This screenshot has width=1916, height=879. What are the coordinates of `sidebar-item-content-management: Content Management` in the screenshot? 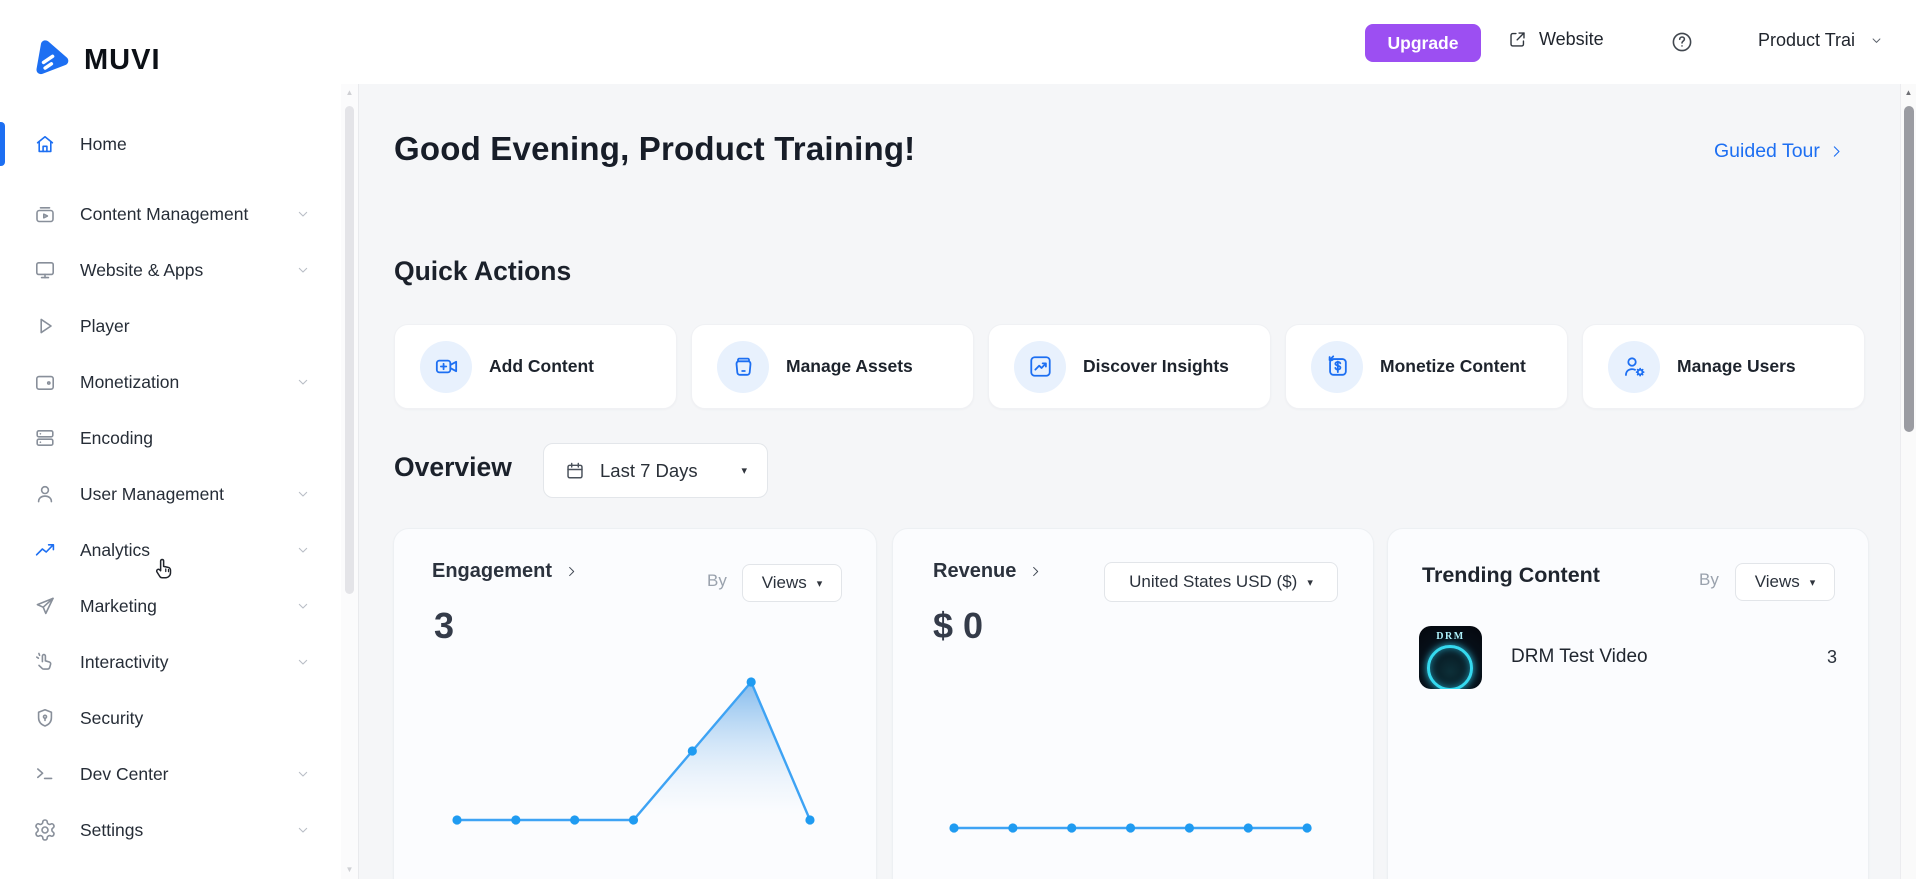 It's located at (170, 214).